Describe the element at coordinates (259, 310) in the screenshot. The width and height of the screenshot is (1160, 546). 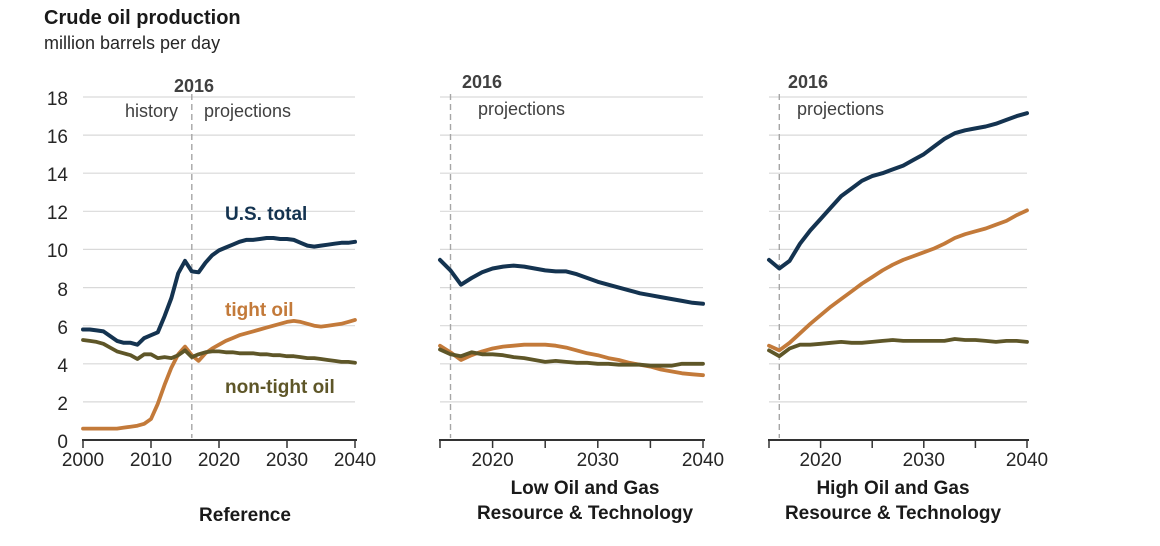
I see `series-label-tight-oil: tight oil` at that location.